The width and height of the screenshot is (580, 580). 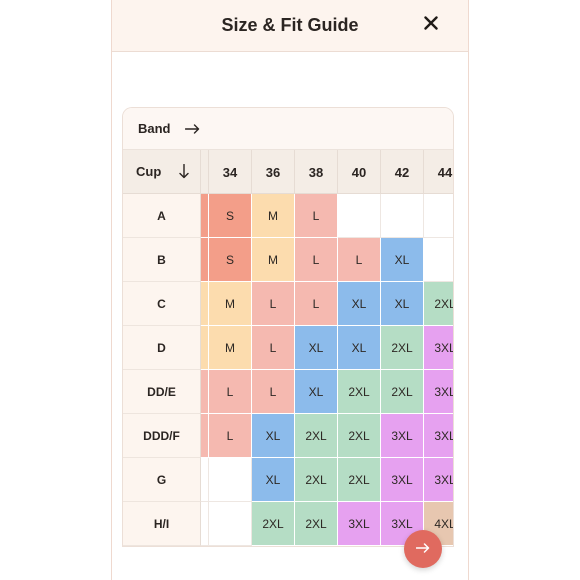 What do you see at coordinates (359, 172) in the screenshot?
I see `band-size-40: 40` at bounding box center [359, 172].